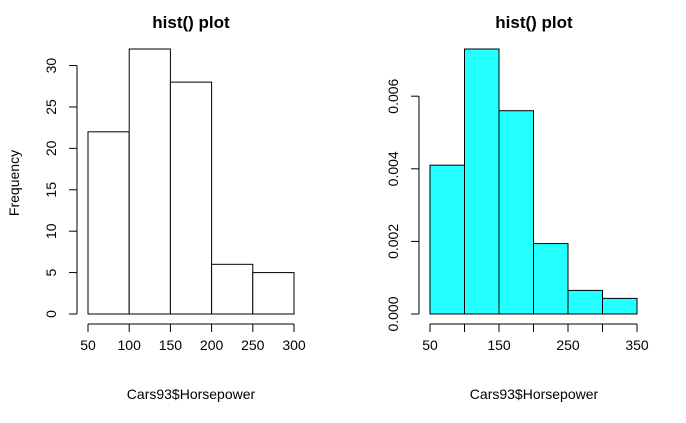 The width and height of the screenshot is (686, 423). Describe the element at coordinates (88, 345) in the screenshot. I see `x-tick-label-left-0: 50` at that location.